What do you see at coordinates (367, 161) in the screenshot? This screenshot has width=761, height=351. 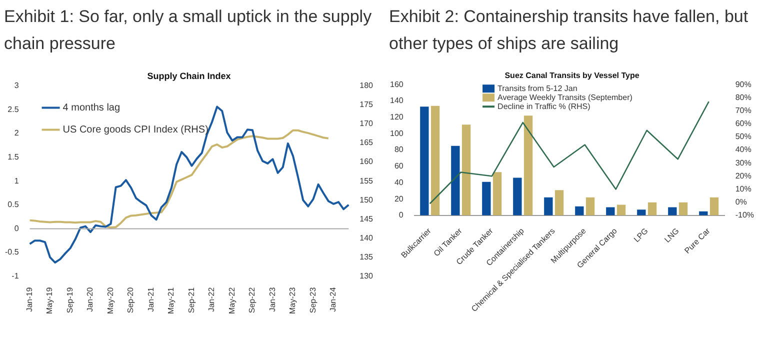 I see `y2-tick-label: 160` at bounding box center [367, 161].